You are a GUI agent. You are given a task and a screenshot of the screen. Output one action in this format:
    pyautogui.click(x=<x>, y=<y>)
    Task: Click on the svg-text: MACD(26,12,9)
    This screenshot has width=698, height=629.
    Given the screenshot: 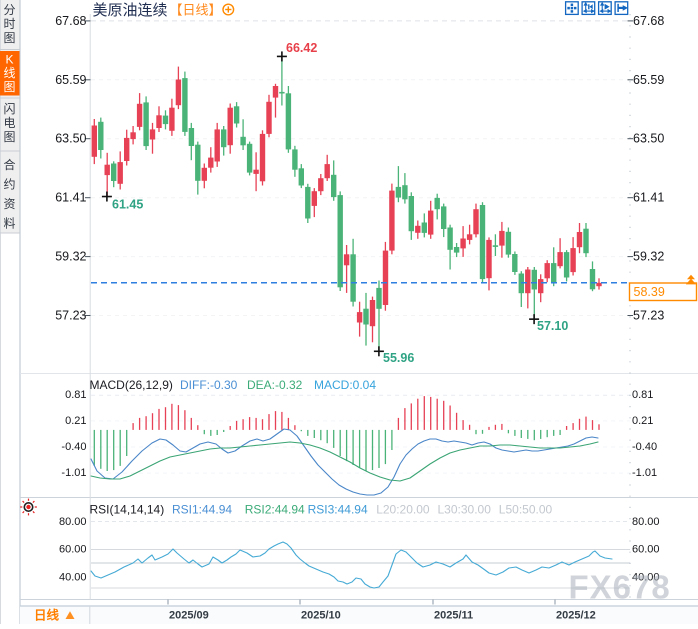 What is the action you would take?
    pyautogui.click(x=131, y=385)
    